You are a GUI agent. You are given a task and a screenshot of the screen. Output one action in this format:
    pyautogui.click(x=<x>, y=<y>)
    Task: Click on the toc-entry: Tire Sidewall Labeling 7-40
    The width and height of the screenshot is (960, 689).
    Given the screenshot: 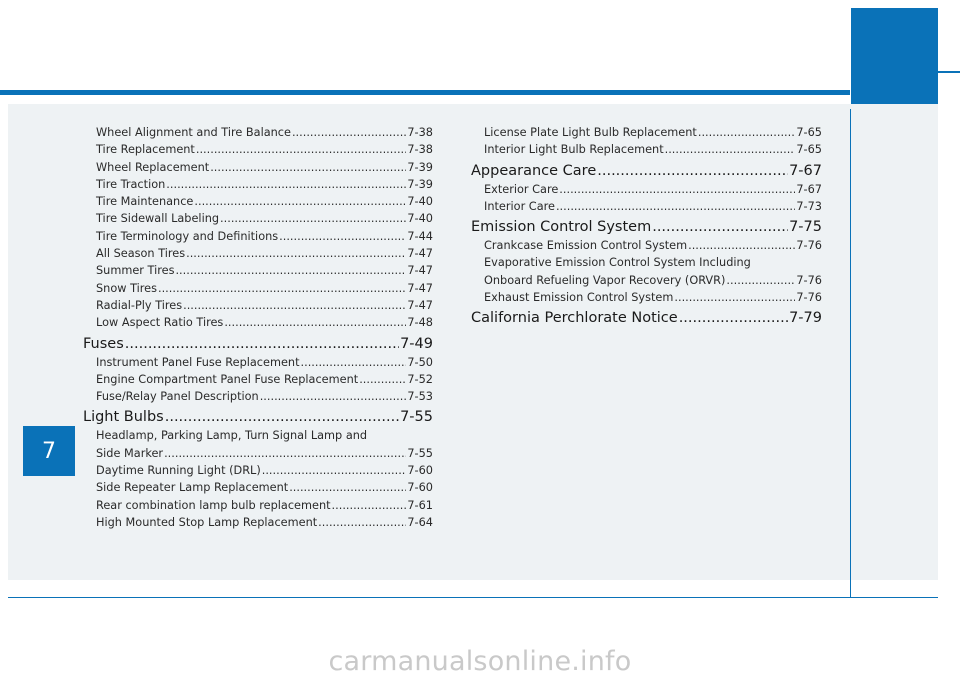 What is the action you would take?
    pyautogui.click(x=258, y=218)
    